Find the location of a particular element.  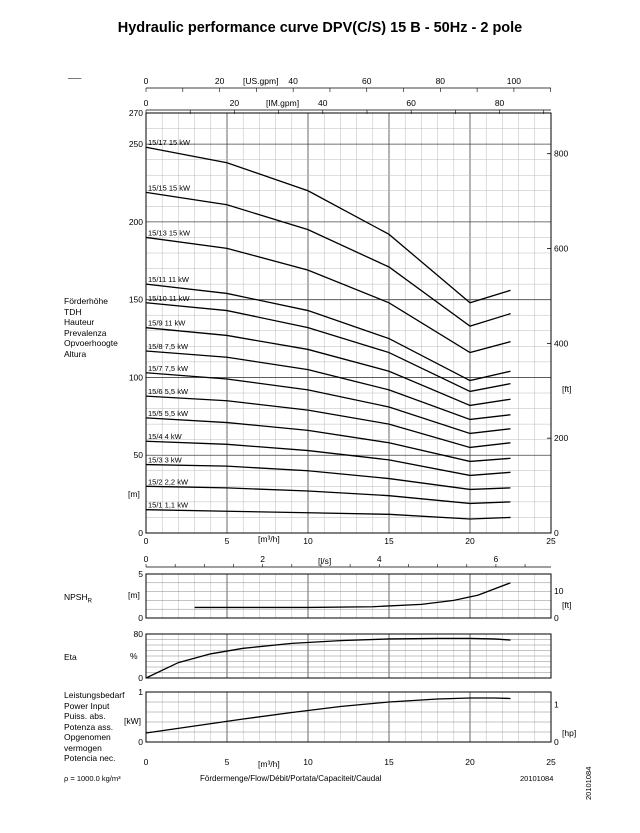

series-label: 15/17 15 kW is located at coordinates (169, 142).